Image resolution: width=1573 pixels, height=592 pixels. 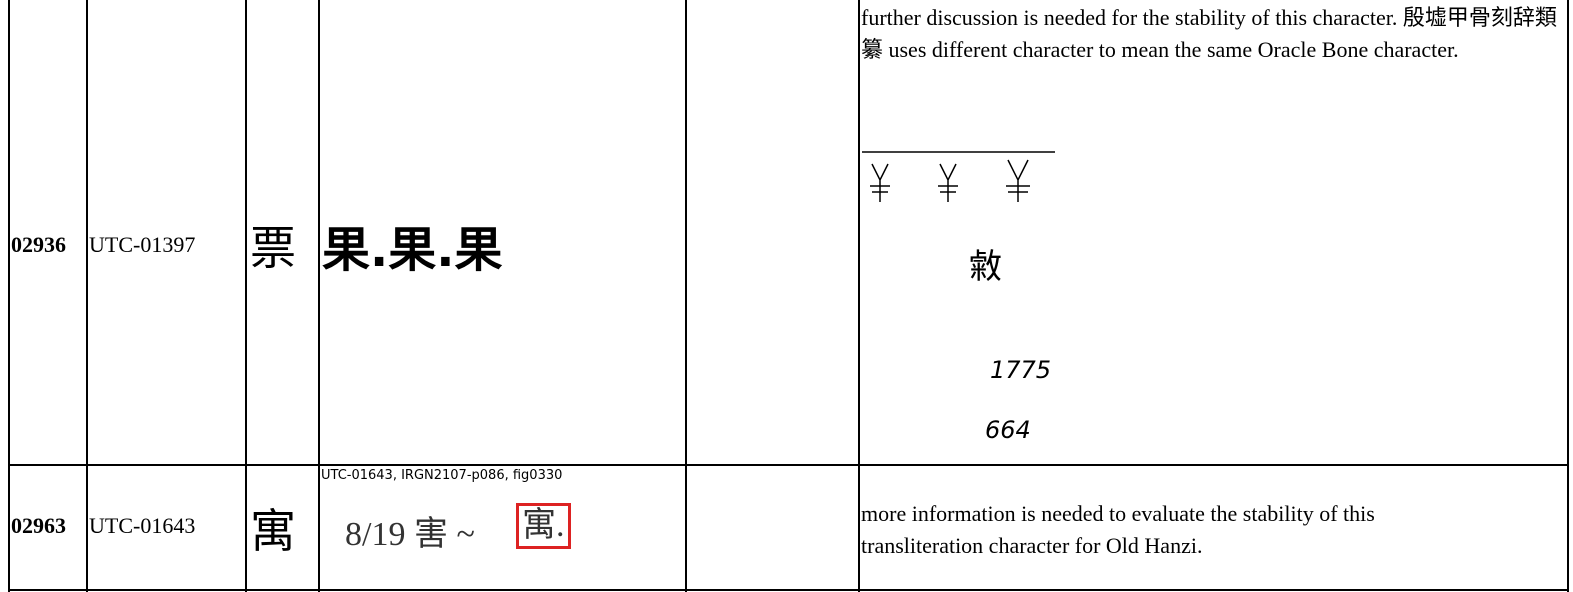 I want to click on figure-ref: 664, so click(x=1008, y=430).